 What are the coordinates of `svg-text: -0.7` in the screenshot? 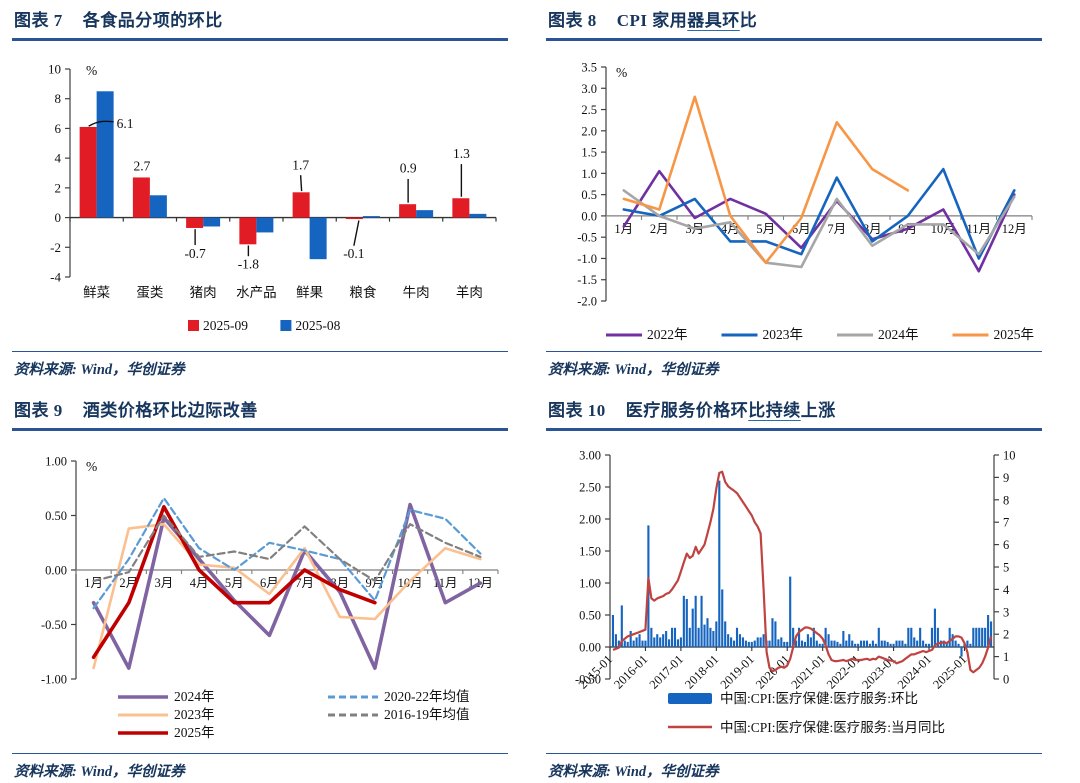 It's located at (195, 252).